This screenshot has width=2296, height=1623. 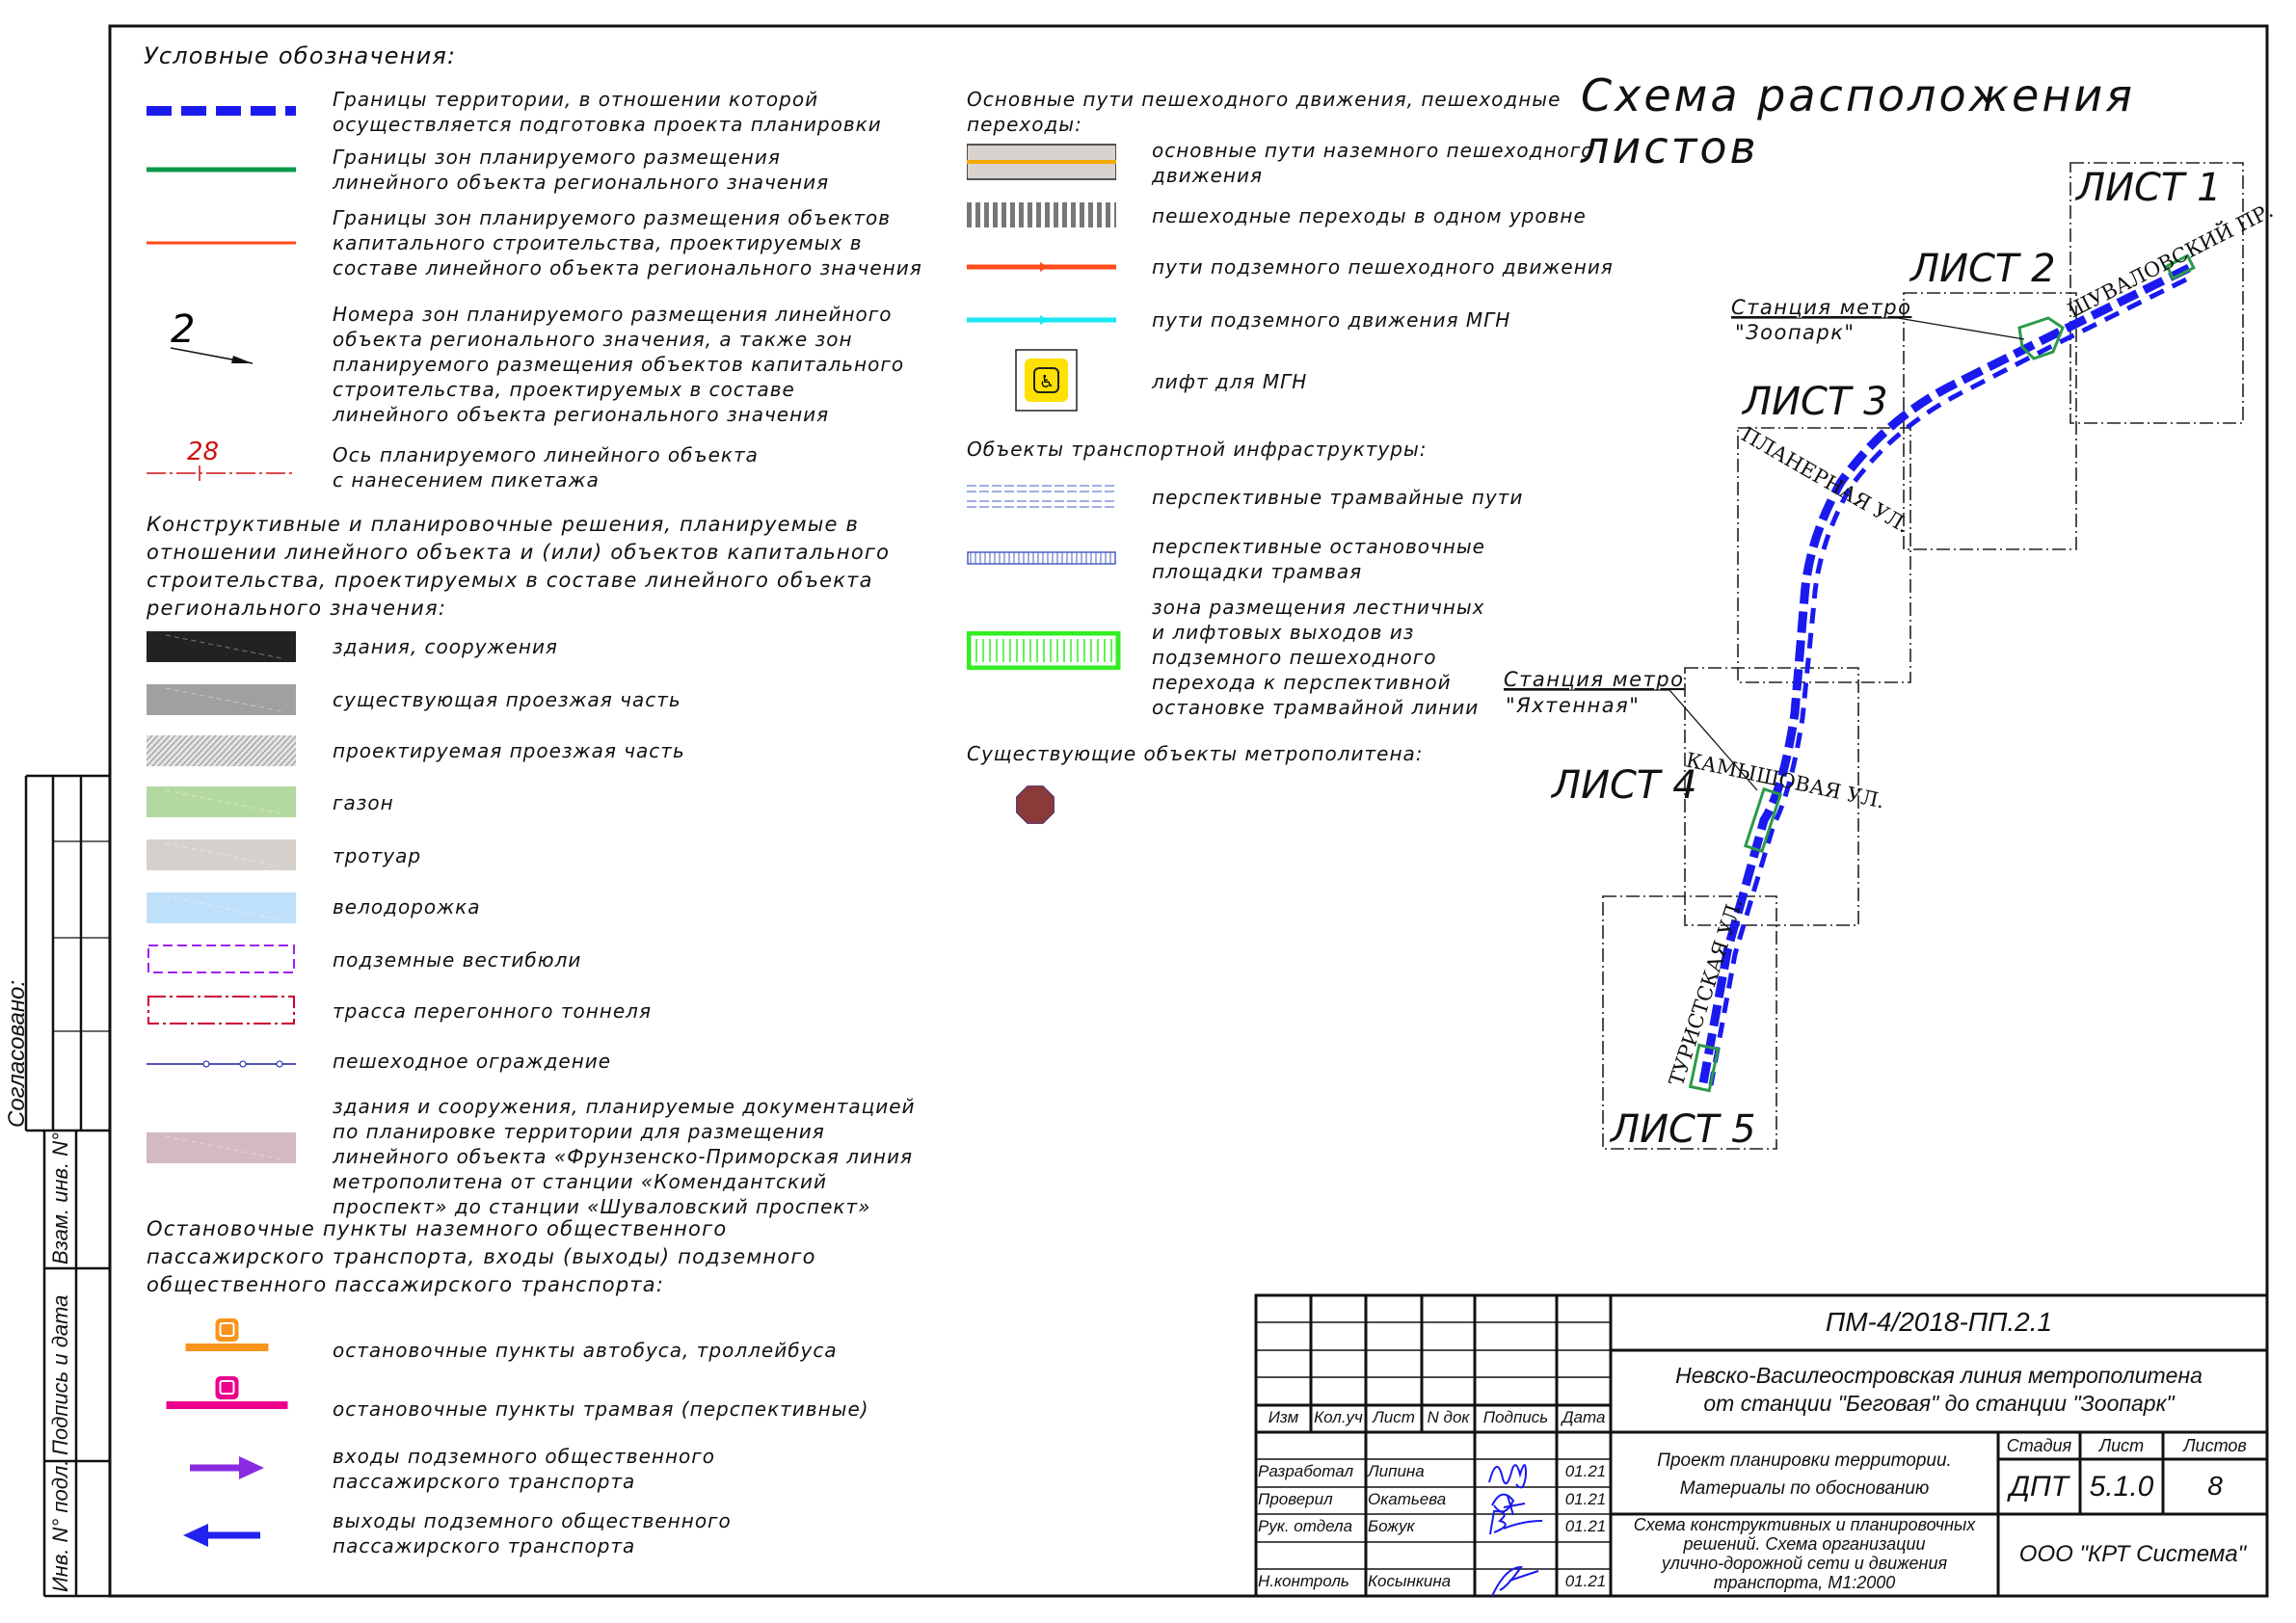 What do you see at coordinates (2106, 306) in the screenshot?
I see `station-zoopark-outline` at bounding box center [2106, 306].